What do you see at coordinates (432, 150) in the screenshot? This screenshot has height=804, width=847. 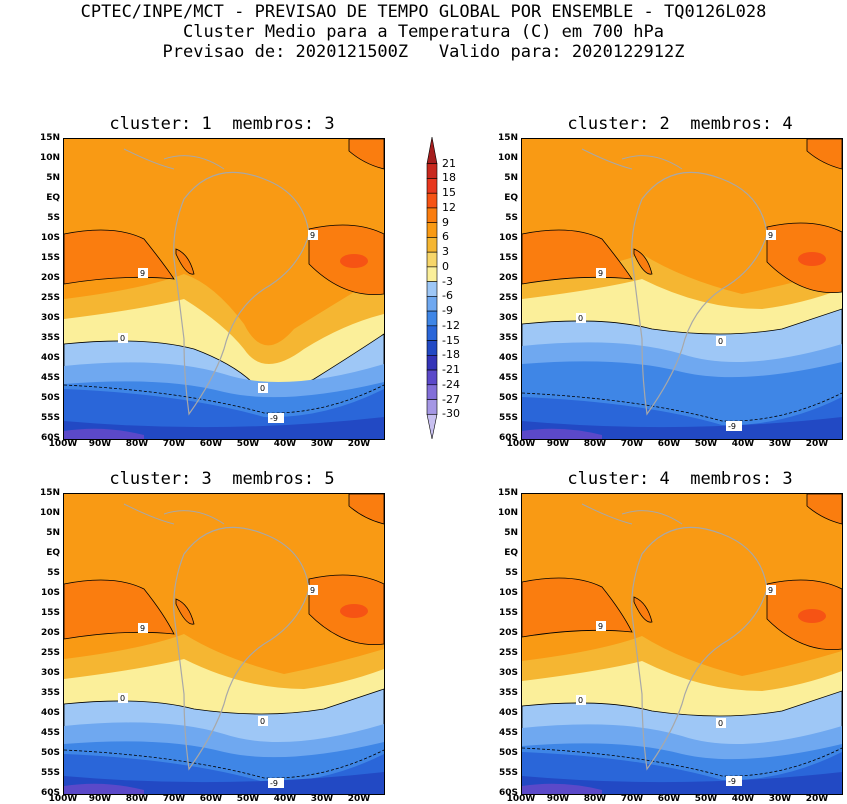 I see `colorbar-arrow-top` at bounding box center [432, 150].